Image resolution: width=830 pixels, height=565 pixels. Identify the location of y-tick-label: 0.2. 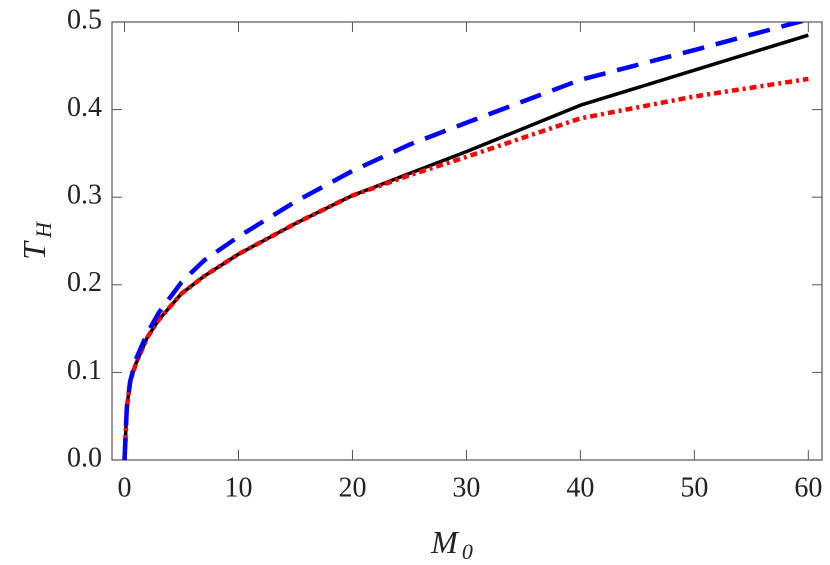
(84, 282).